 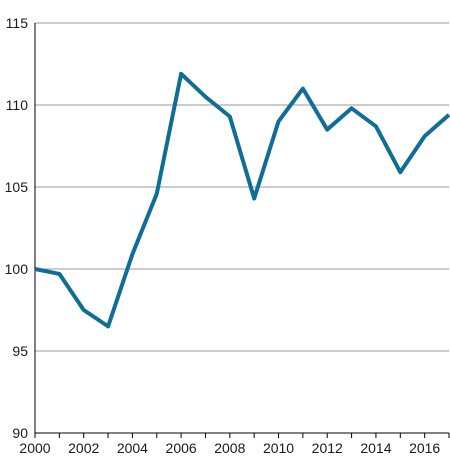 I want to click on x-tick-label: 2006, so click(x=181, y=448).